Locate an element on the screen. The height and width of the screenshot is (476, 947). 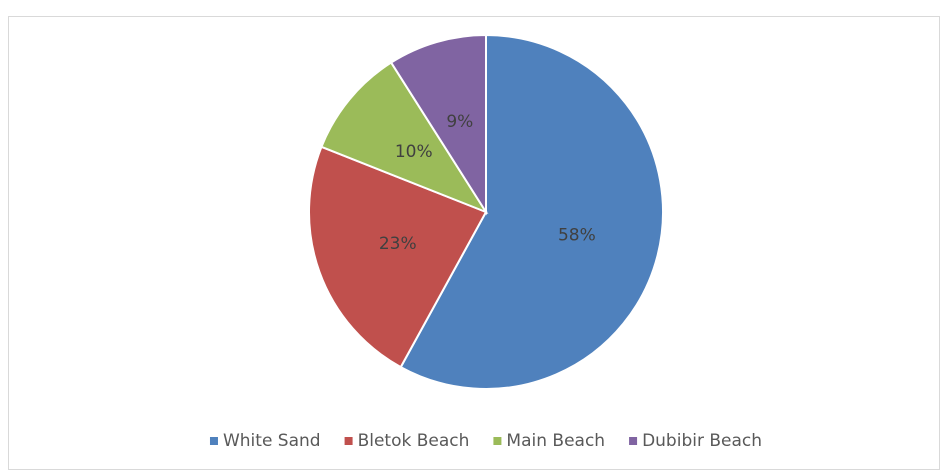
data-label: 23% is located at coordinates (398, 244).